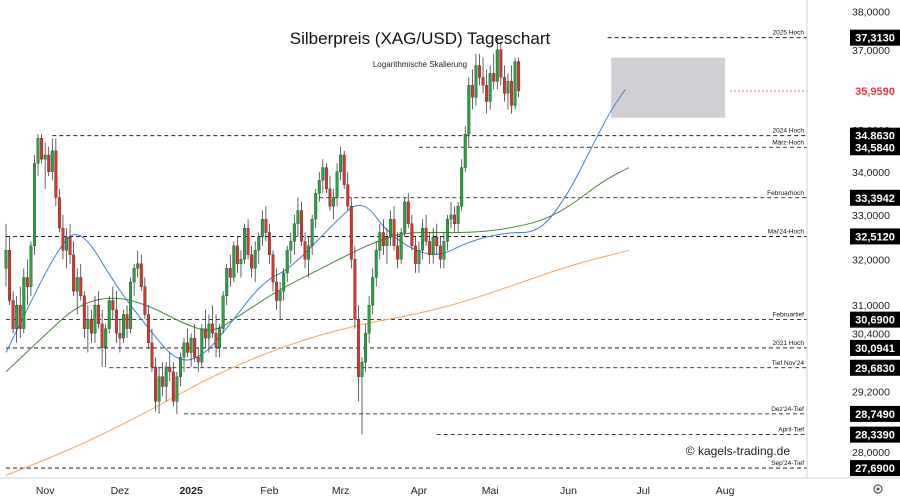  What do you see at coordinates (791, 430) in the screenshot?
I see `level-name: April-Tief` at bounding box center [791, 430].